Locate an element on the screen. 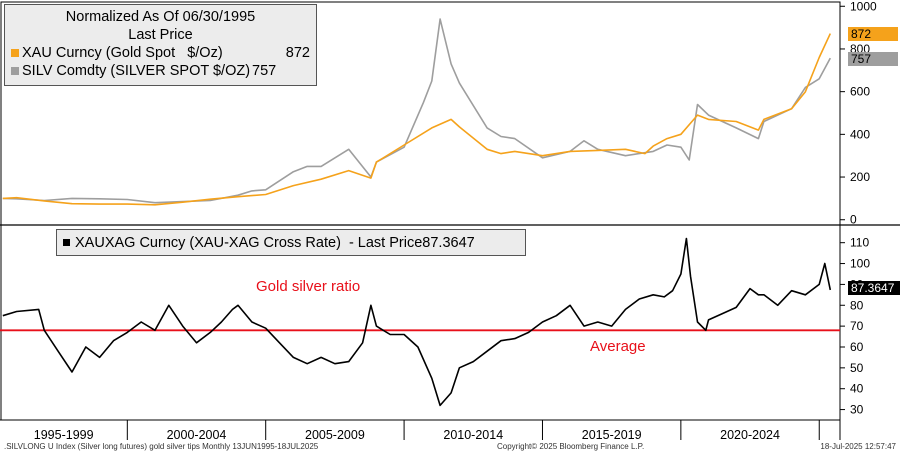 Image resolution: width=900 pixels, height=453 pixels. top-legend-subtitle: Last Price is located at coordinates (160, 35).